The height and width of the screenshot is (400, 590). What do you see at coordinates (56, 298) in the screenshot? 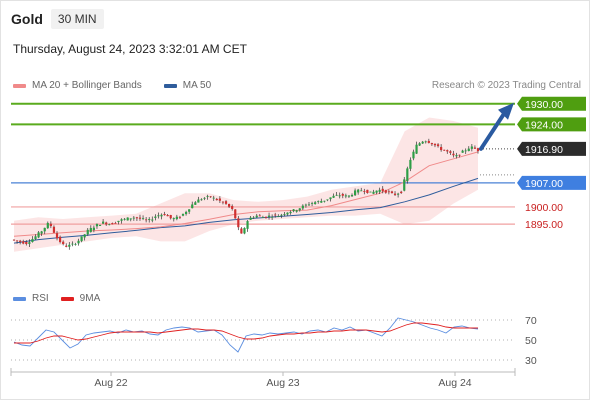
I see `rsi-legend: RSI 9MA` at bounding box center [56, 298].